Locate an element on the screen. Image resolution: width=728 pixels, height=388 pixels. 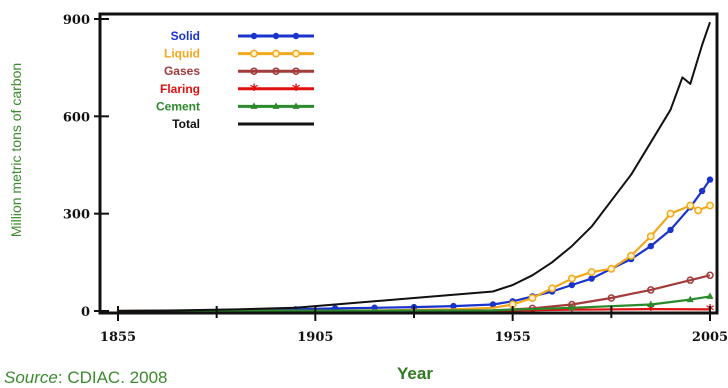
legend-label-cement: Cement is located at coordinates (178, 106).